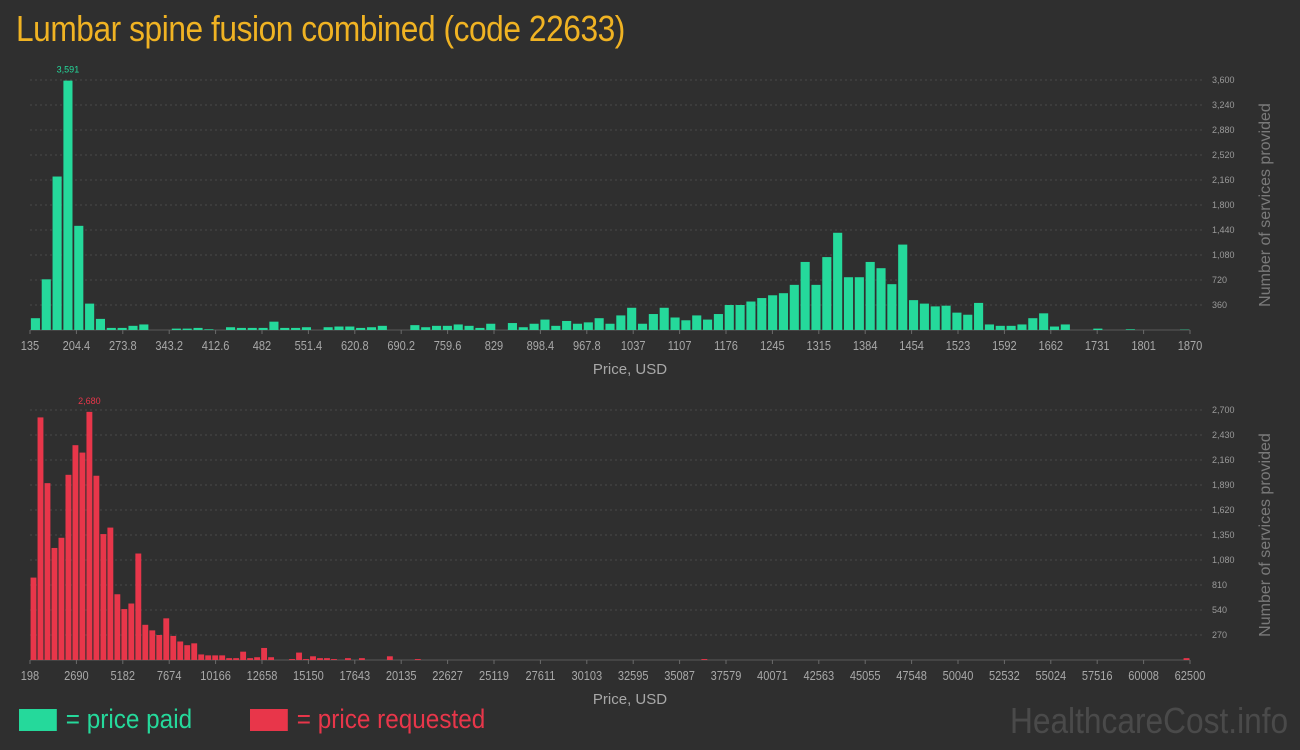  Describe the element at coordinates (1148, 720) in the screenshot. I see `watermark: HealthcareCost.info` at that location.